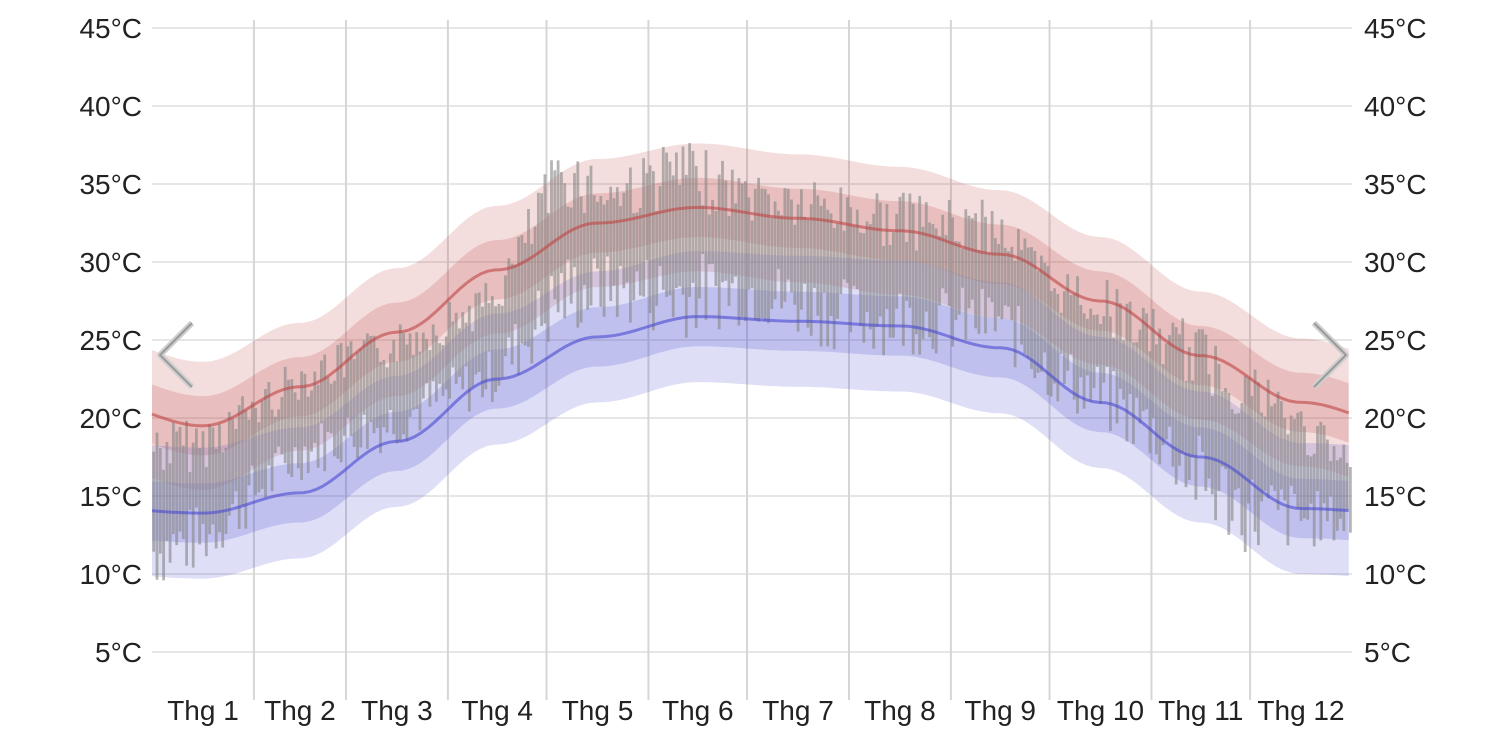 This screenshot has width=1506, height=734. I want to click on next-button, so click(1331, 355).